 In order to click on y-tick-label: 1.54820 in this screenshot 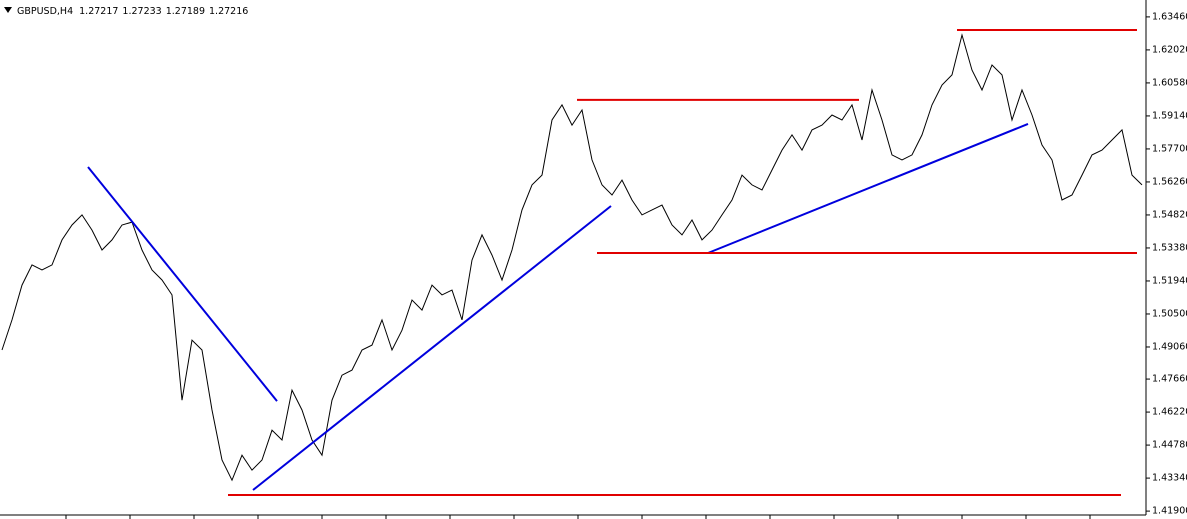, I will do `click(1169, 214)`.